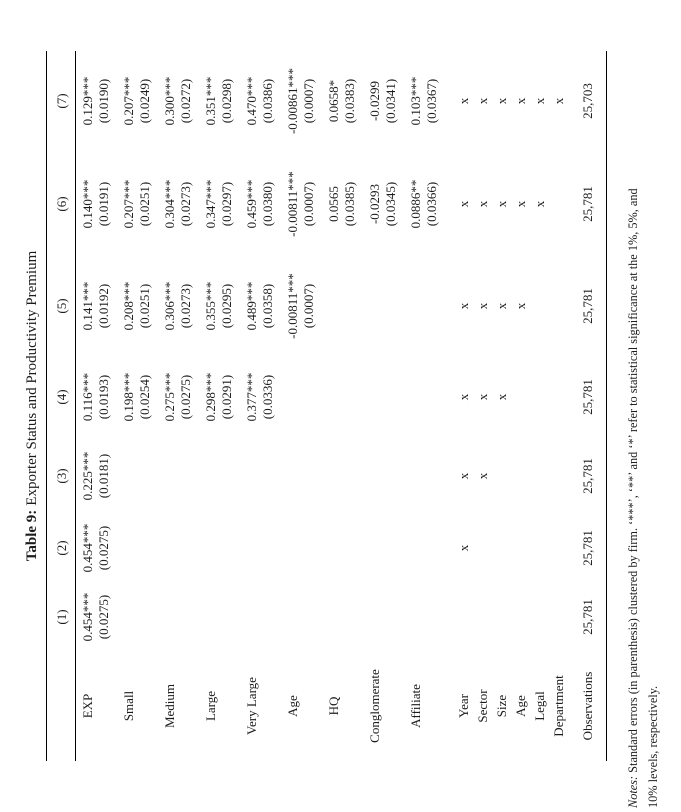 This screenshot has width=681, height=812. What do you see at coordinates (97, 101) in the screenshot?
I see `estimate-cell: 0.129*** (0.0190)` at bounding box center [97, 101].